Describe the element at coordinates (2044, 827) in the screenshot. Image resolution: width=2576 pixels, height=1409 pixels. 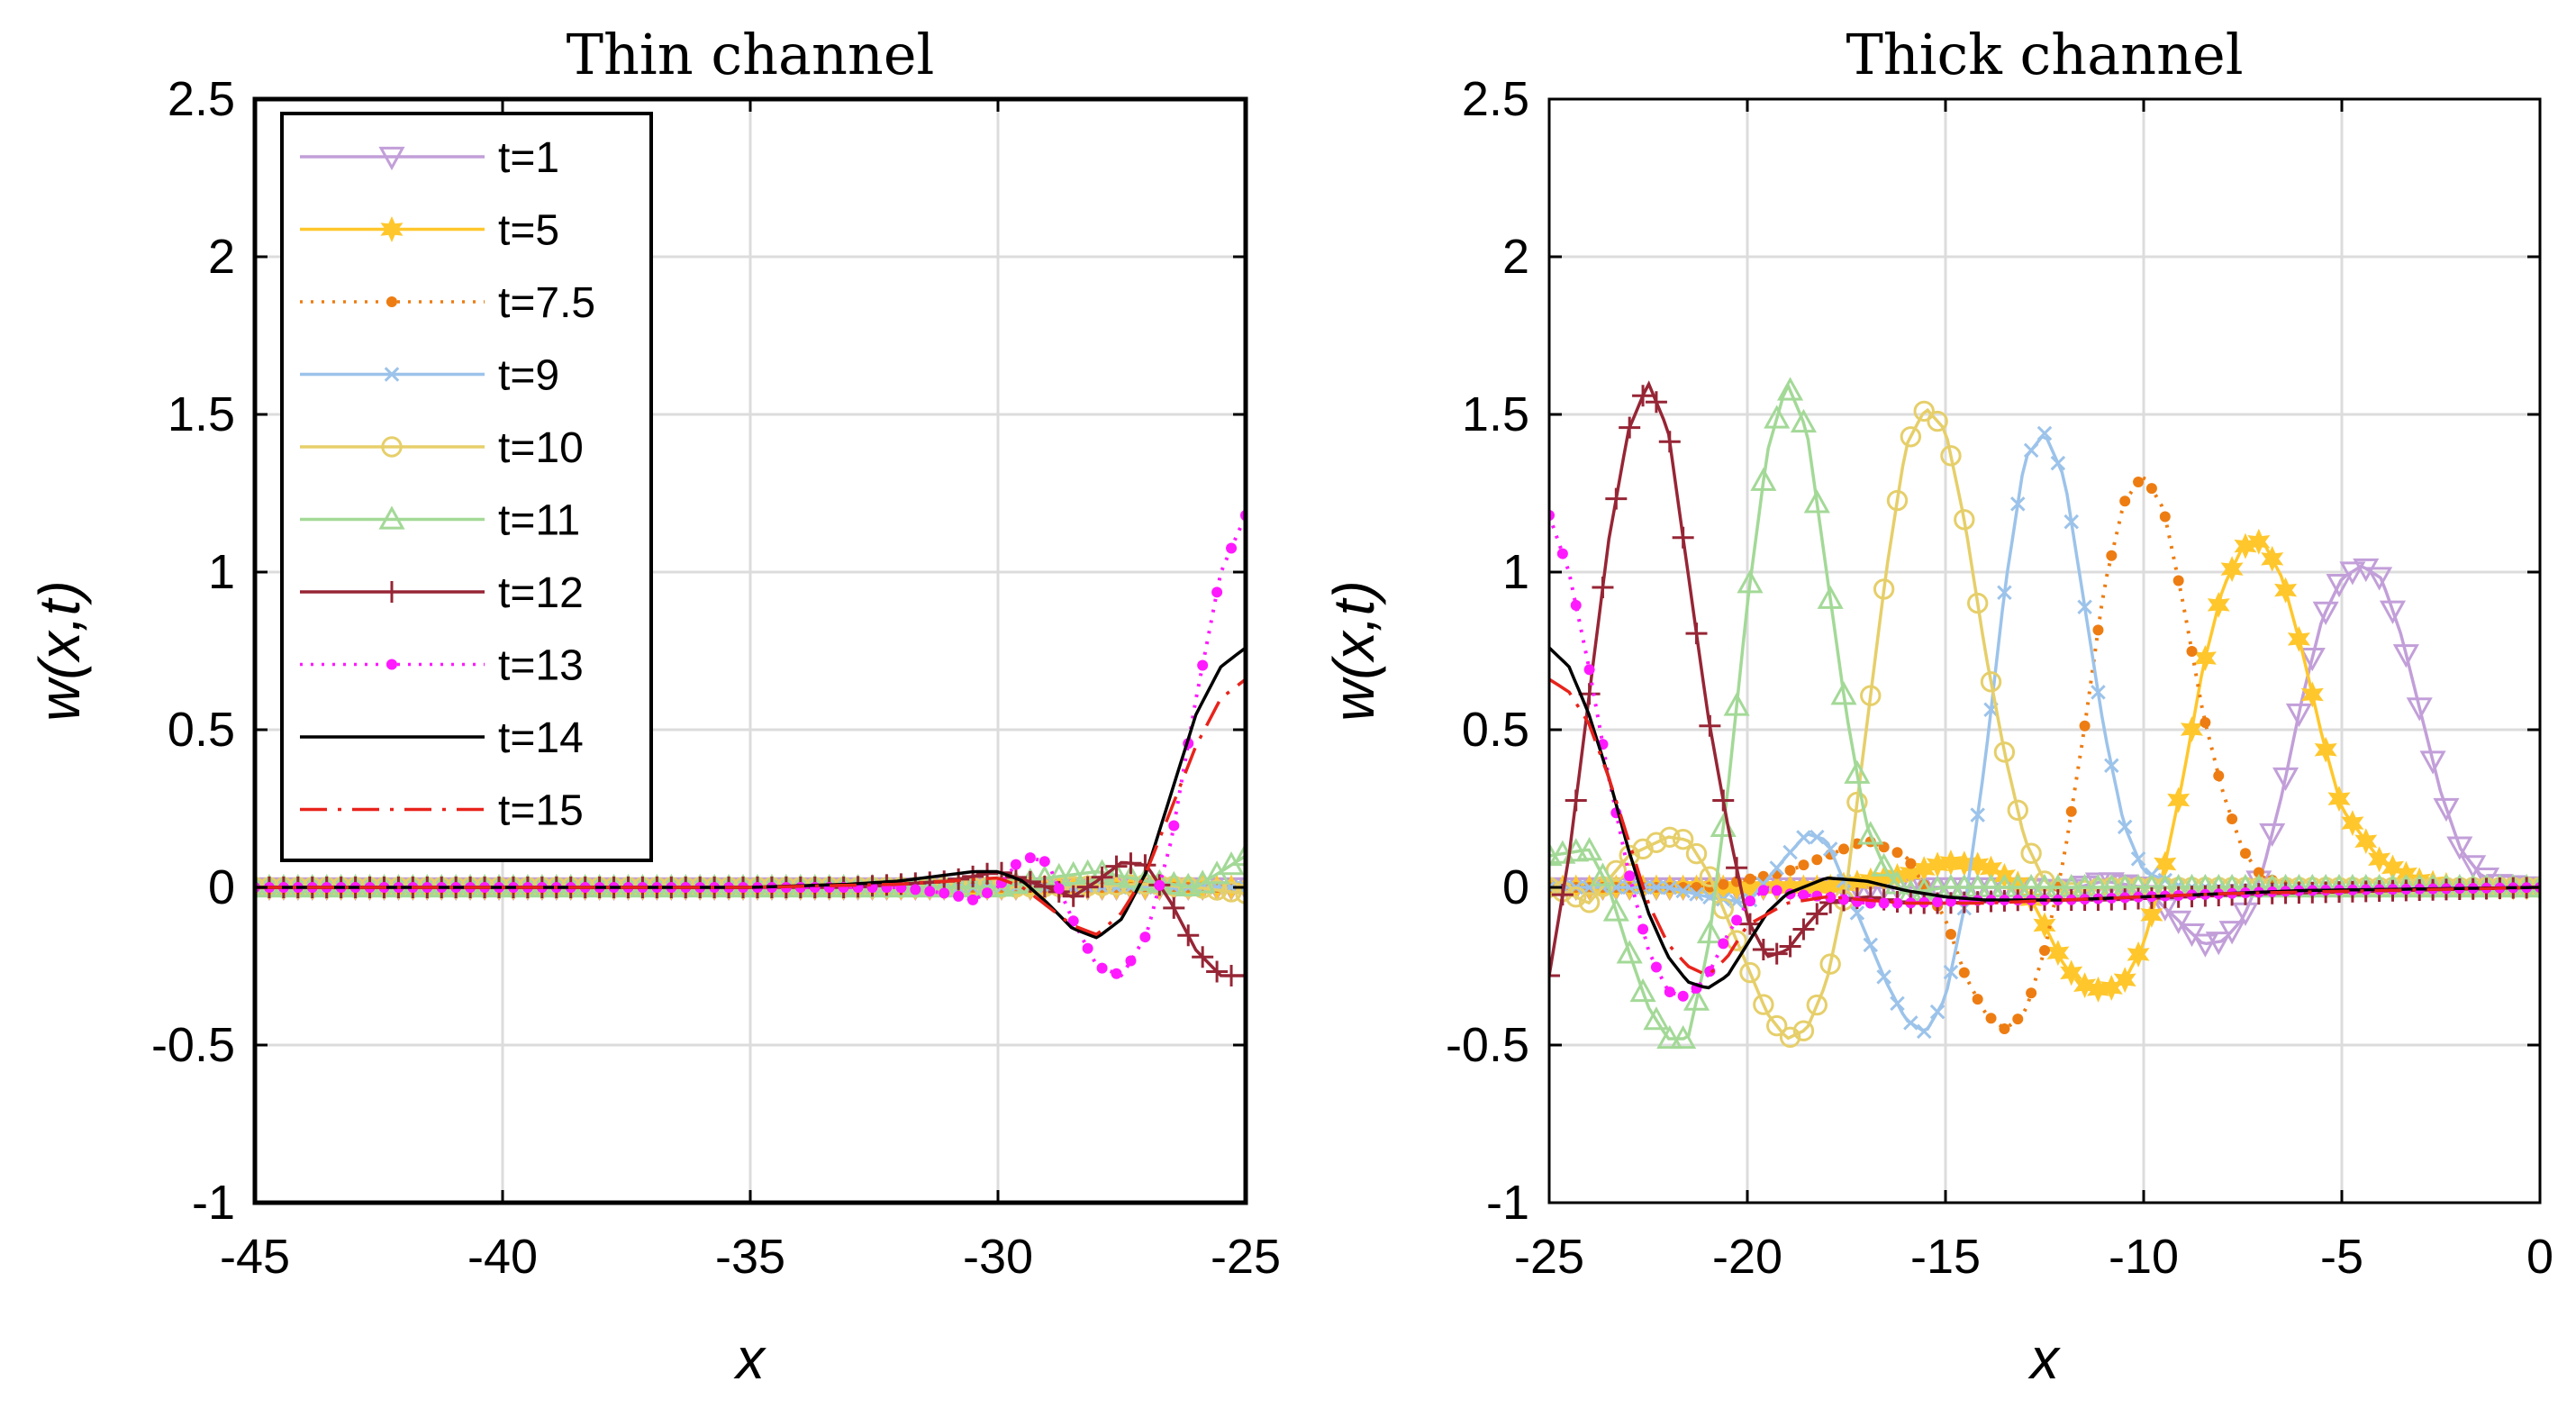
I see `series-t-15-line` at that location.